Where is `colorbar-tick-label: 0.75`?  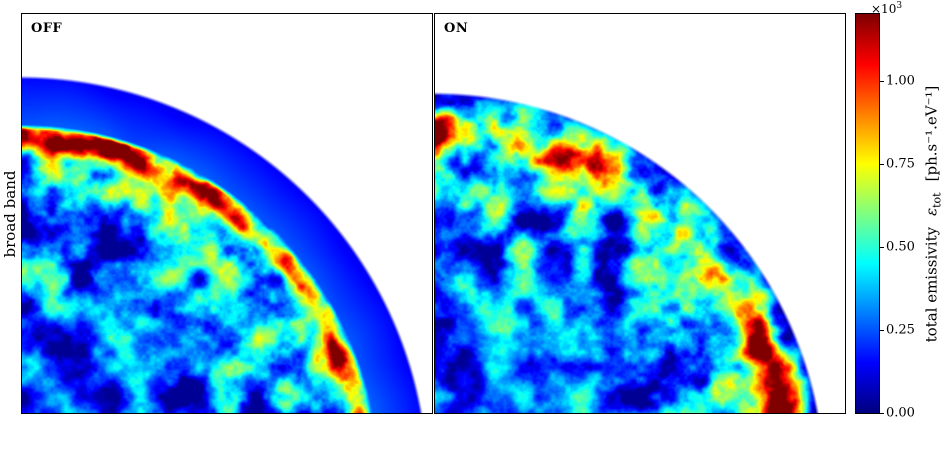 colorbar-tick-label: 0.75 is located at coordinates (900, 164).